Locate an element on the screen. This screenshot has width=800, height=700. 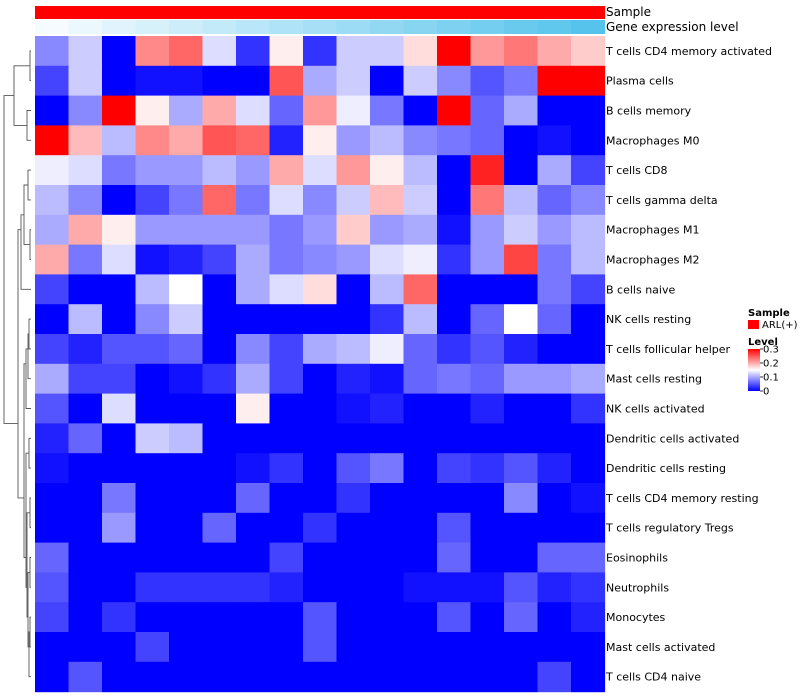
row-label: T cells CD4 memory activated is located at coordinates (688, 51).